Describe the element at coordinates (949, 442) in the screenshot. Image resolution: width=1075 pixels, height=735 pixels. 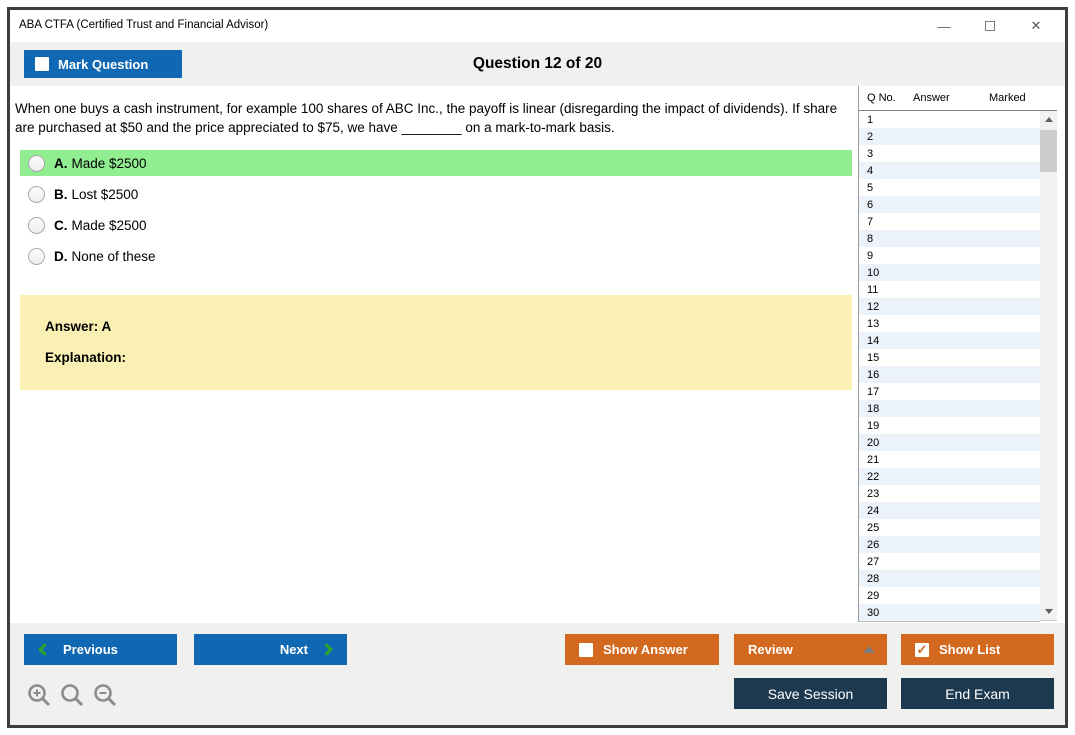
I see `question-list-row: 20` at that location.